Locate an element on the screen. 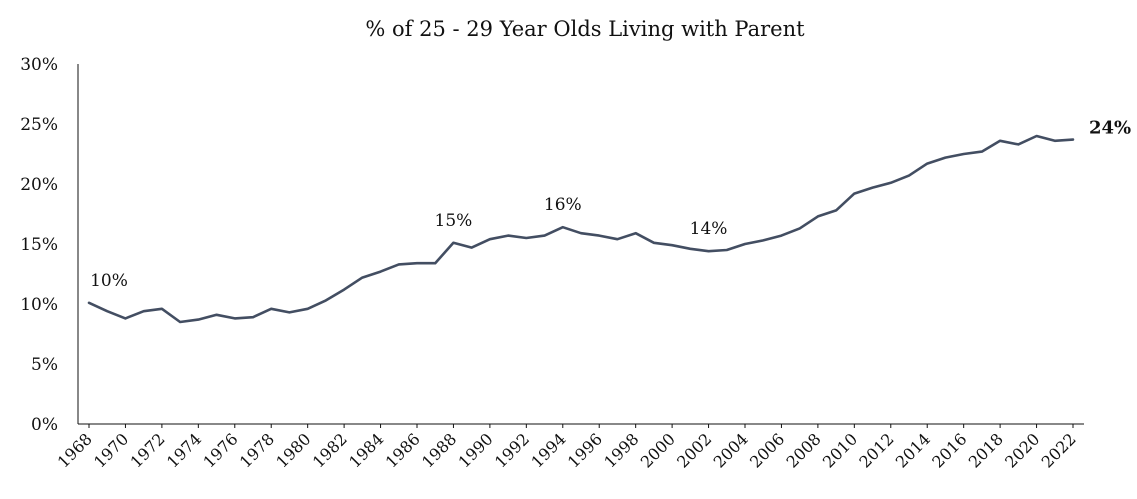  x-tick-label: 2008 is located at coordinates (803, 450).